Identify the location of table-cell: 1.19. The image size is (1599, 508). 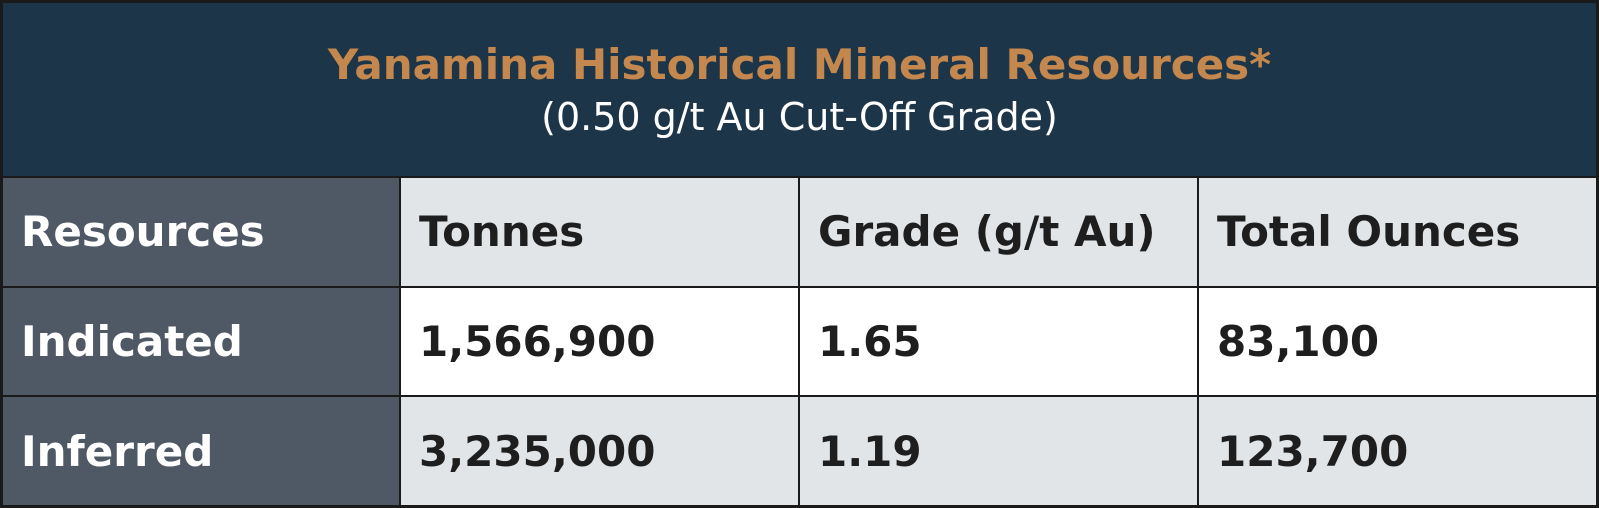
(998, 451).